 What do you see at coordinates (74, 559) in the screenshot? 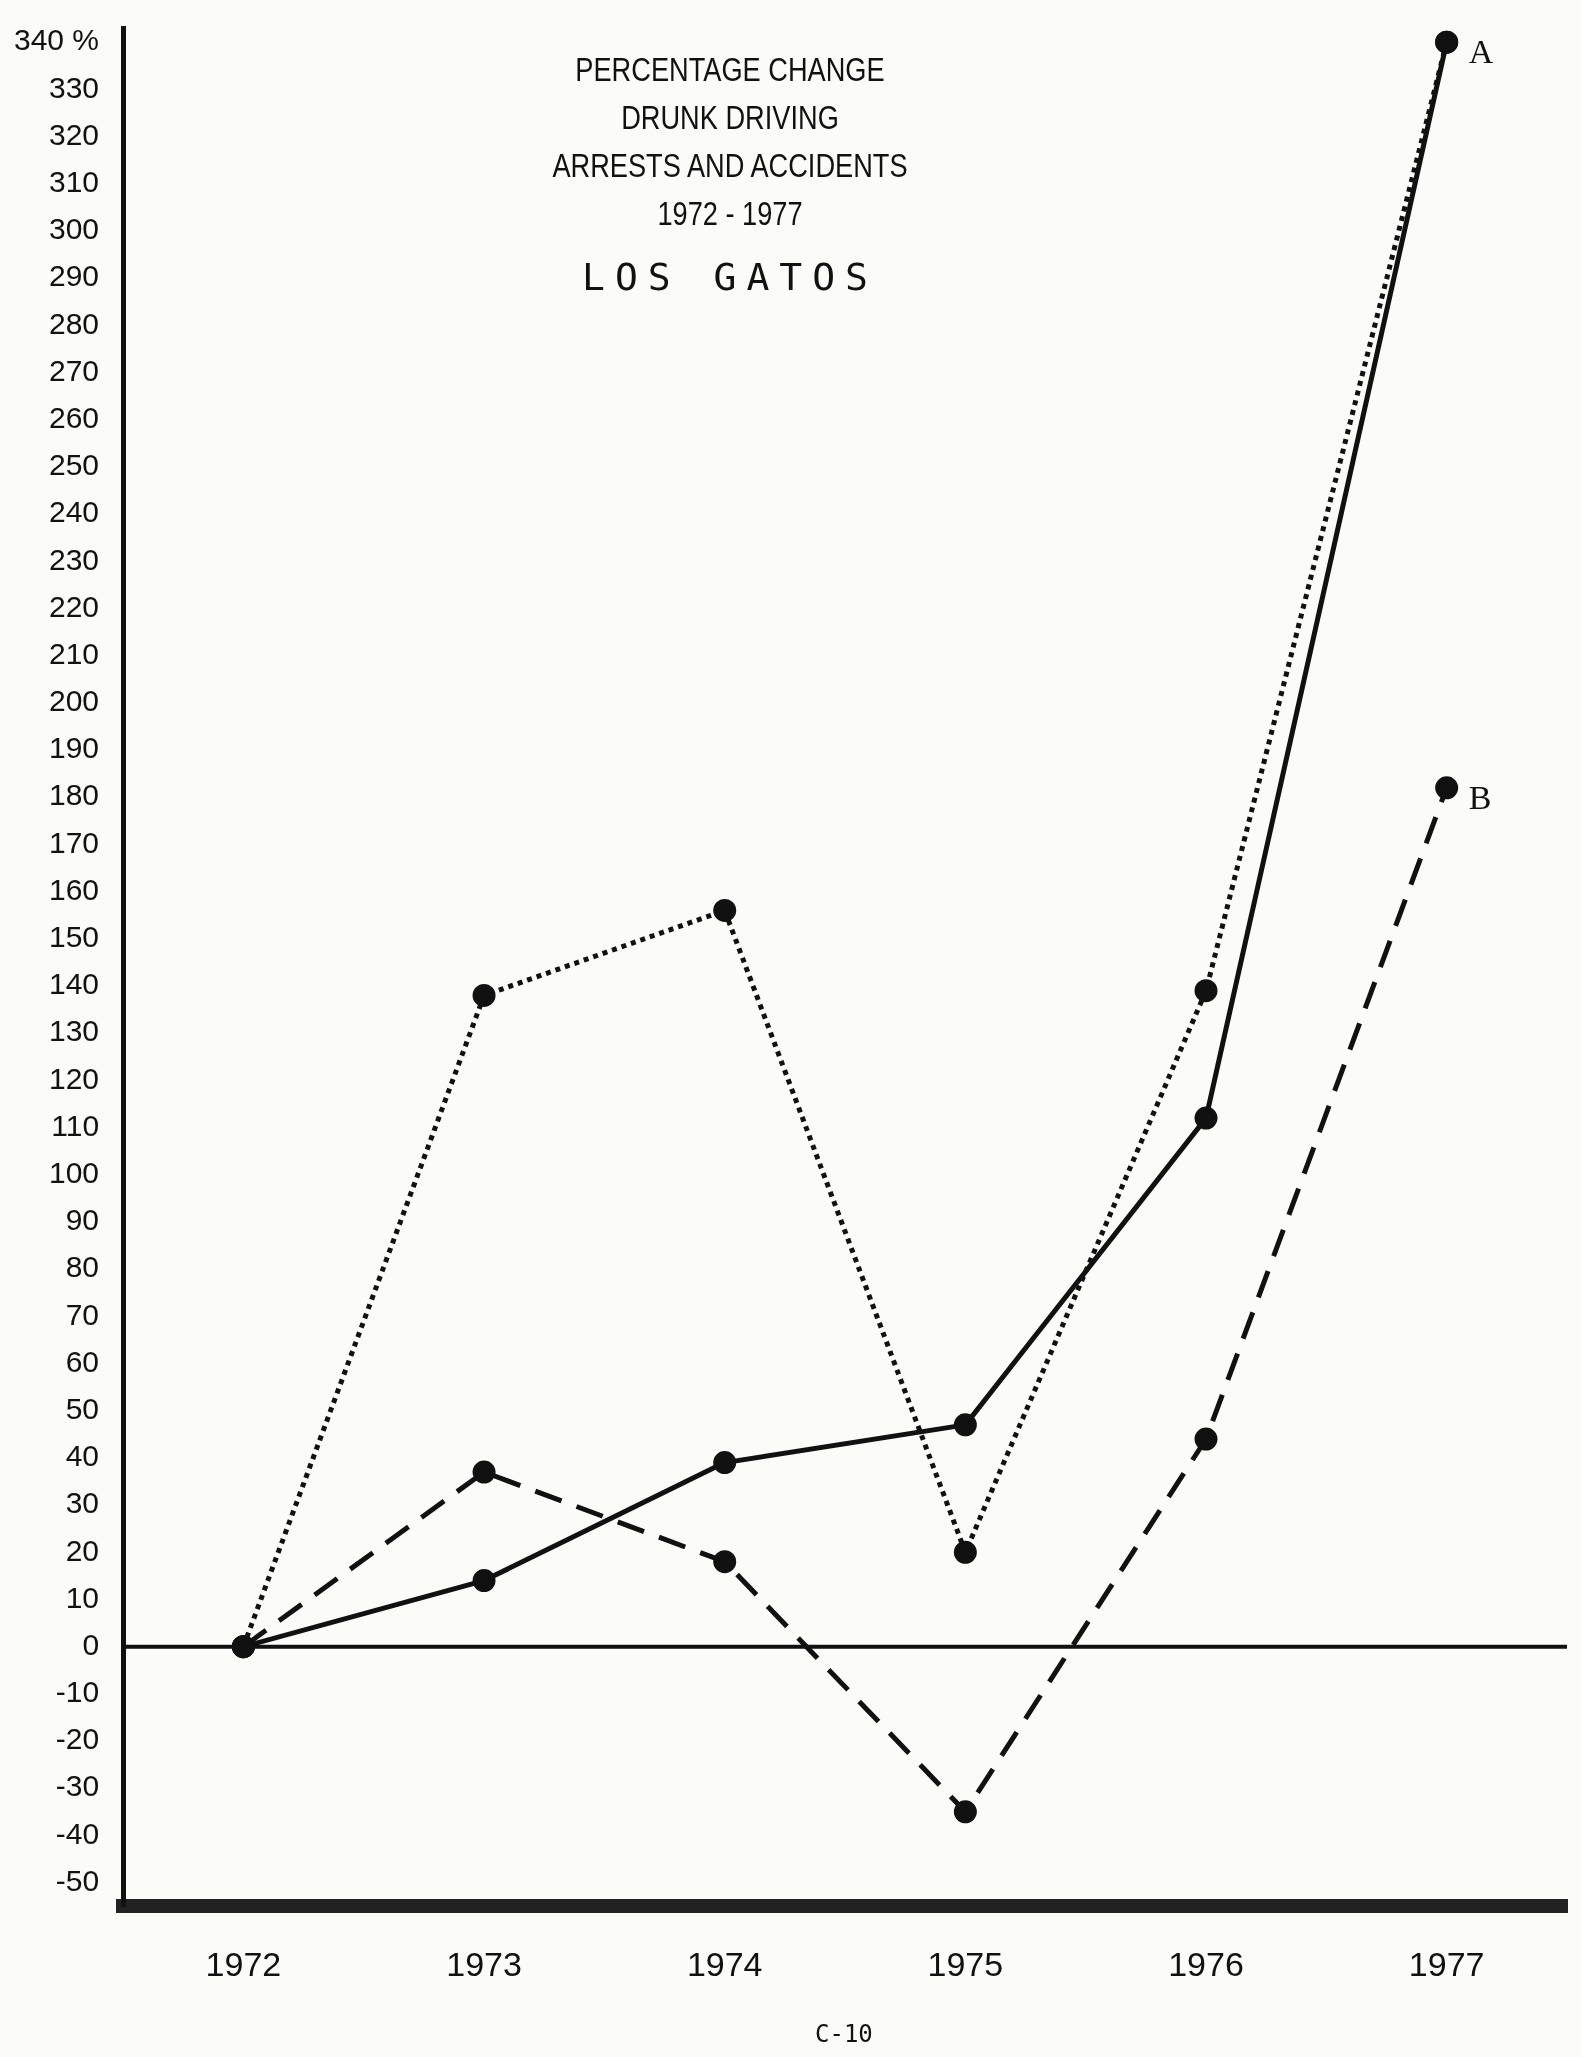
I see `y-tick-label: 230` at bounding box center [74, 559].